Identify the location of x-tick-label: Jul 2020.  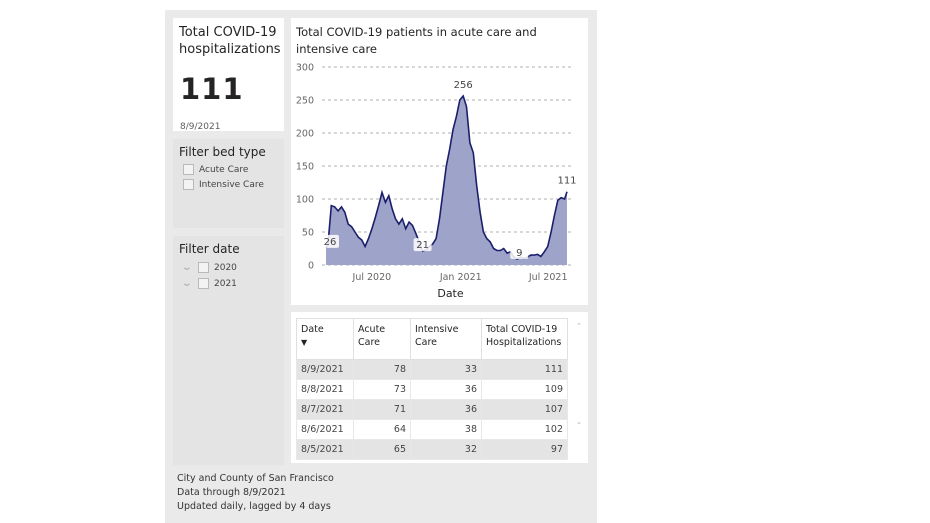
(372, 277).